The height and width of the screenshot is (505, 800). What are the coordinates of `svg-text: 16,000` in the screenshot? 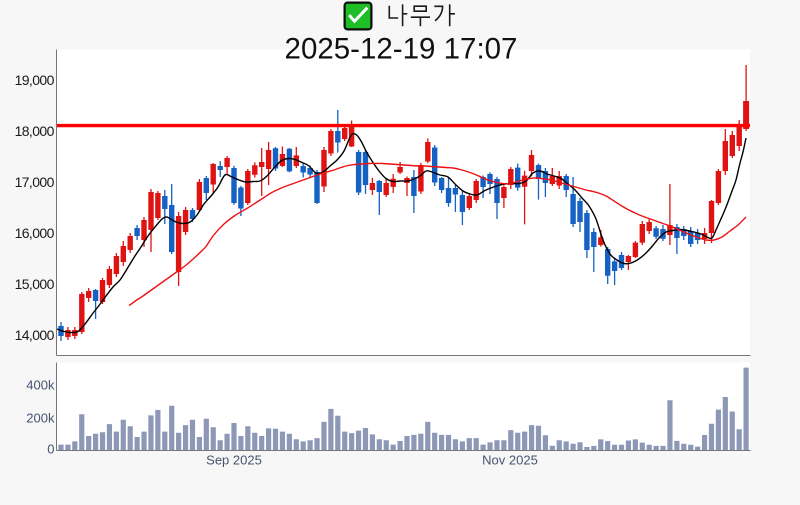 It's located at (35, 233).